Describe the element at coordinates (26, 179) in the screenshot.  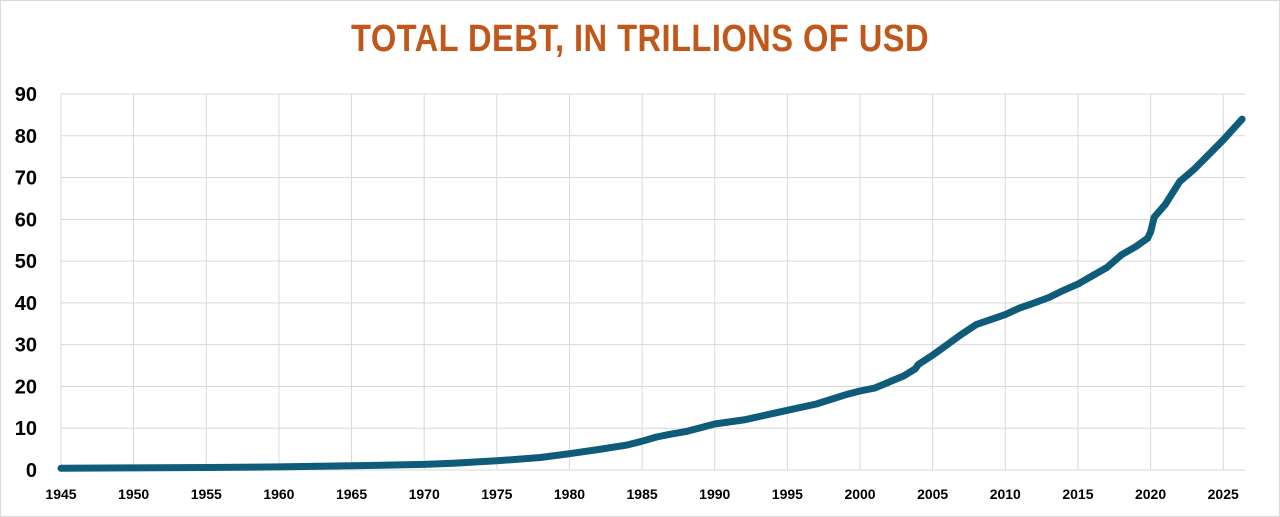
I see `y-tick-label: 70` at that location.